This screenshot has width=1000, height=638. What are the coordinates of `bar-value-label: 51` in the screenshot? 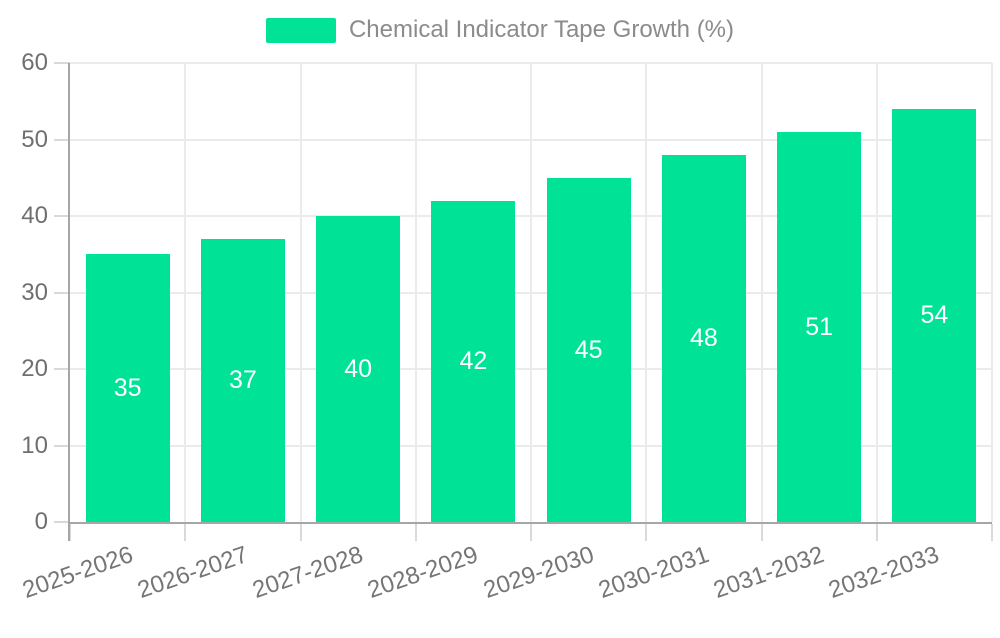 It's located at (819, 326).